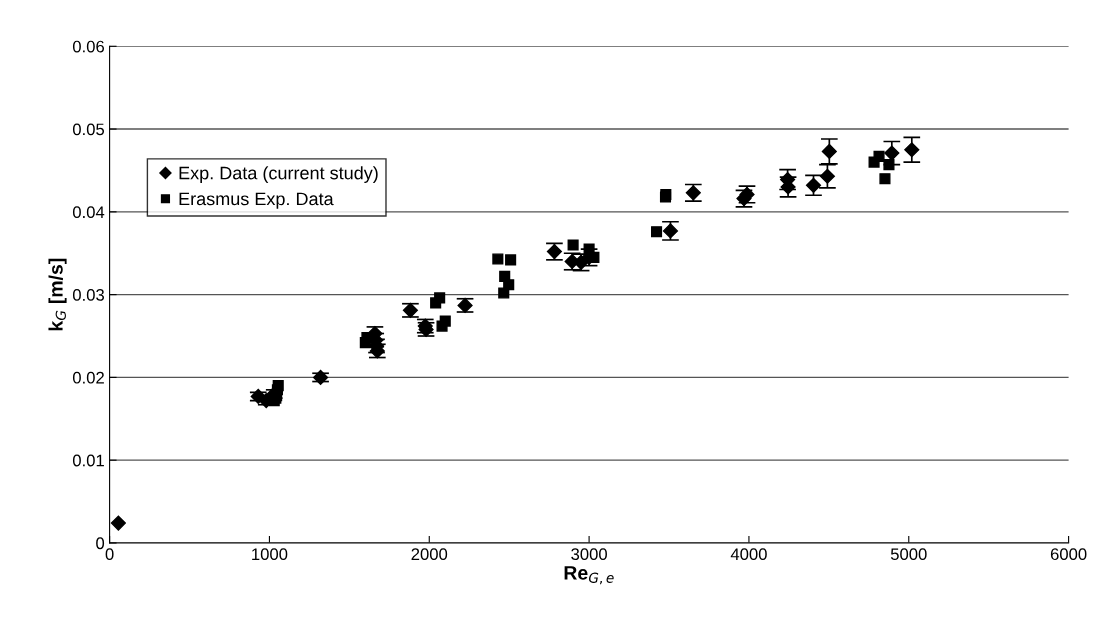 Image resolution: width=1096 pixels, height=617 pixels. I want to click on legend-label: Exp. Data (current study), so click(278, 174).